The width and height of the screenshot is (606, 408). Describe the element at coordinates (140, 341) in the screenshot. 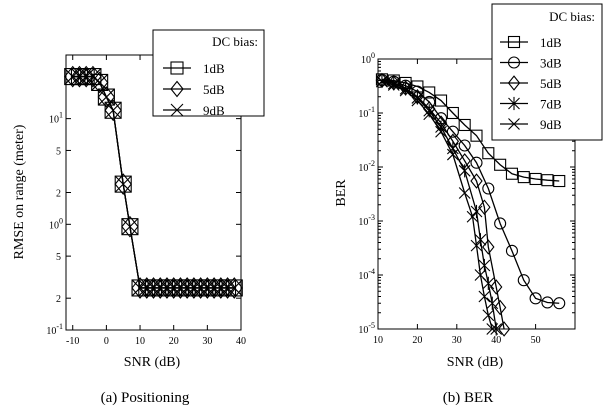

I see `x-tick-label: 10` at that location.